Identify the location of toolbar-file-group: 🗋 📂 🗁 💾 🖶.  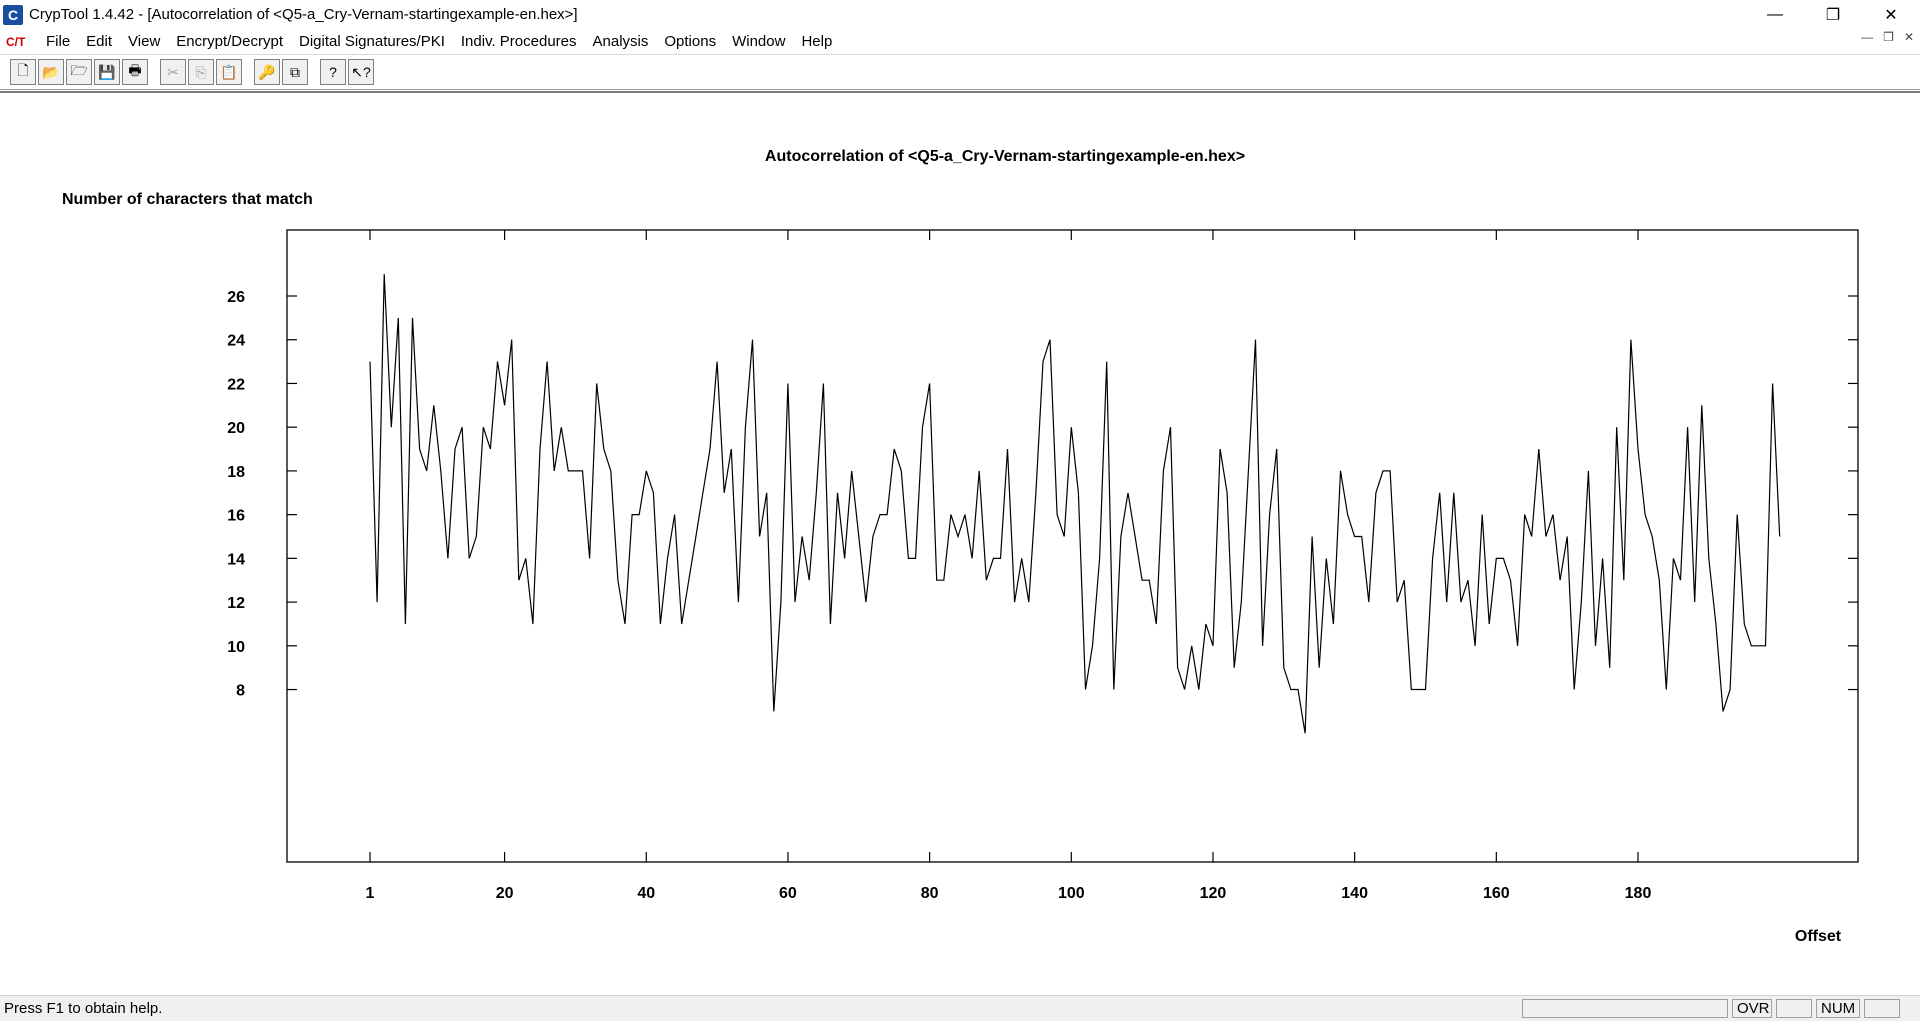
(80, 72).